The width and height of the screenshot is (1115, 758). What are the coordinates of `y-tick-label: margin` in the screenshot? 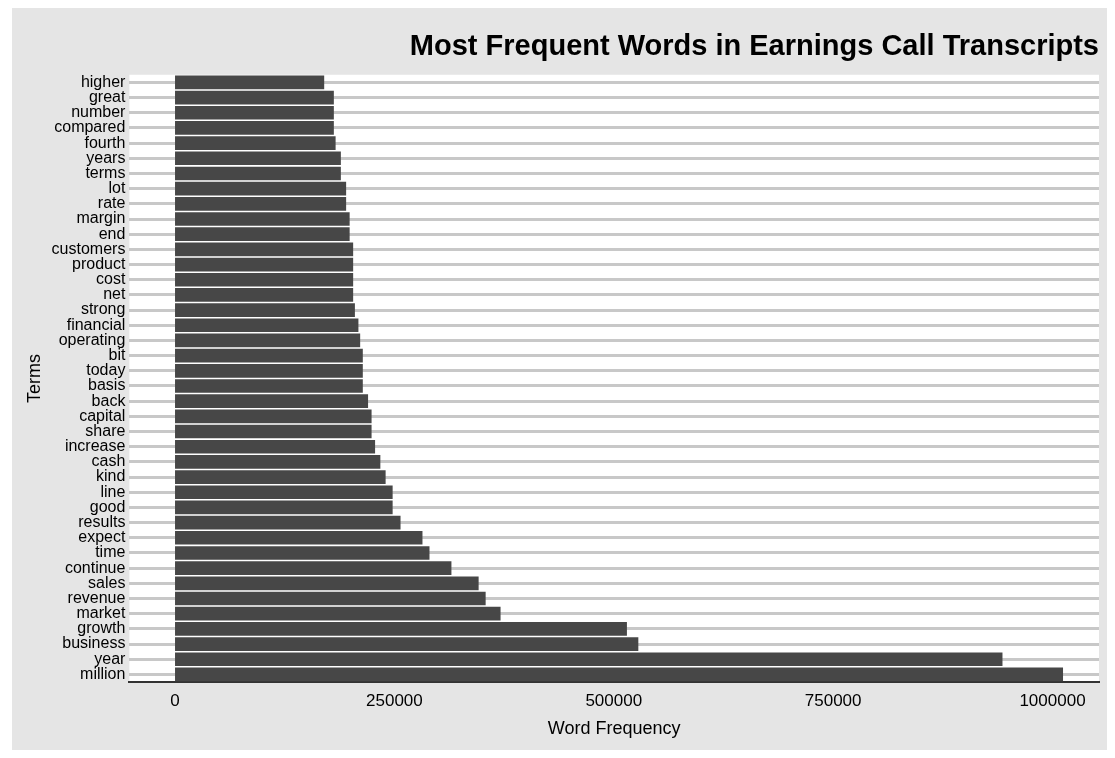 It's located at (101, 218).